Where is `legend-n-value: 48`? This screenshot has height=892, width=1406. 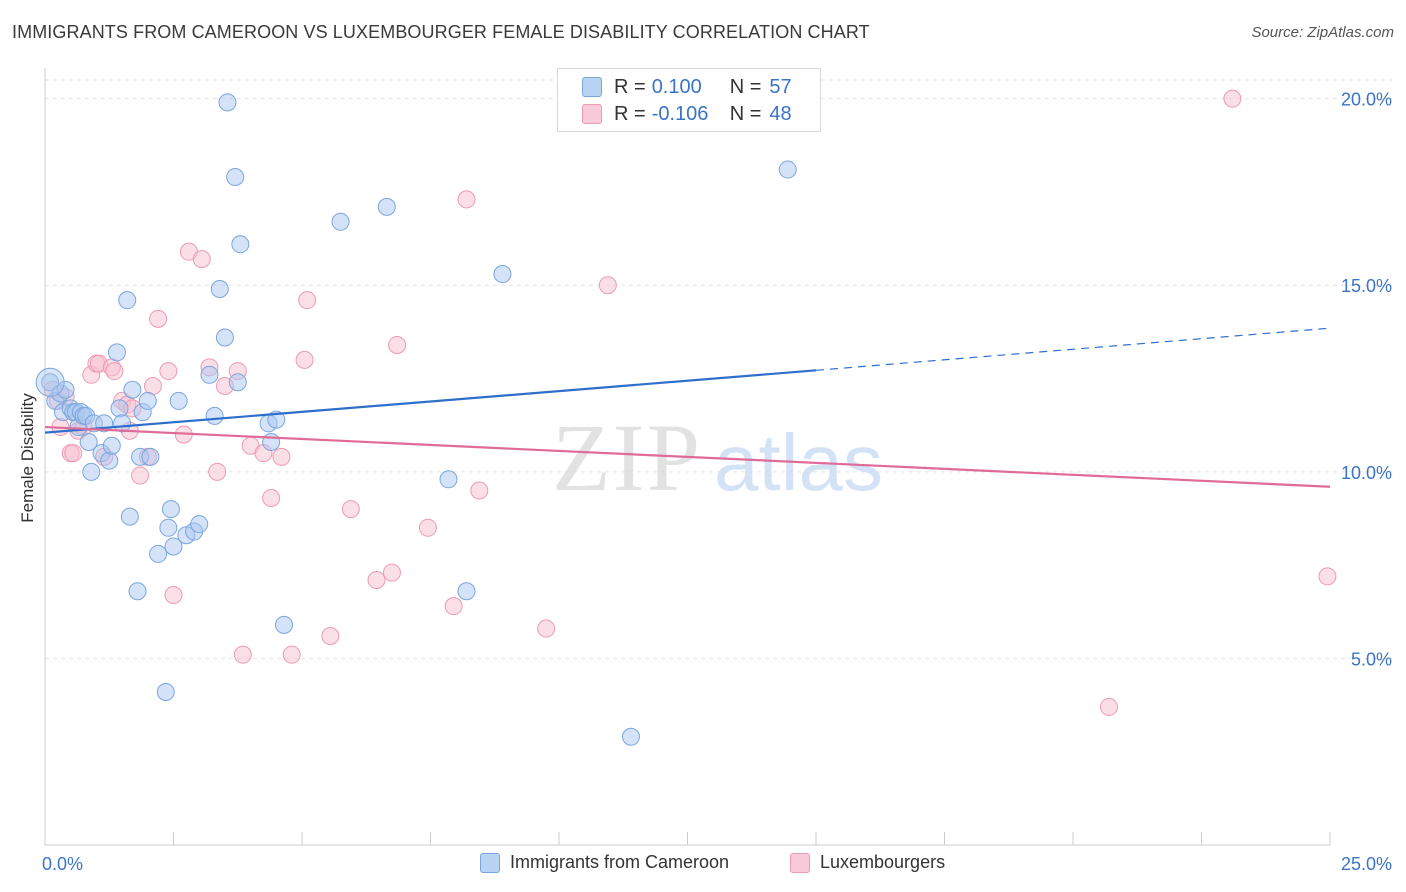 legend-n-value: 48 is located at coordinates (780, 113).